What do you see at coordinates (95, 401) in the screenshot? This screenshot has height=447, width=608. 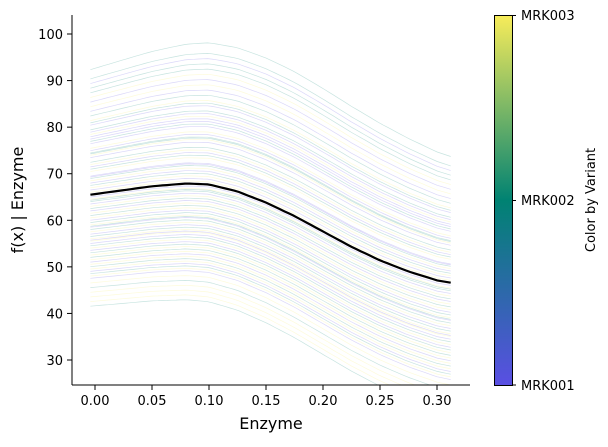 I see `x-tick-label: 0.00` at bounding box center [95, 401].